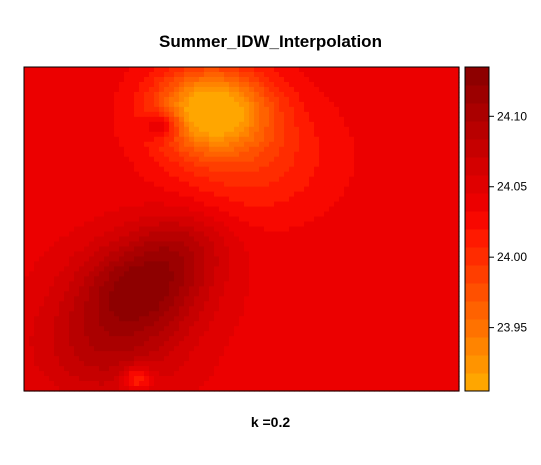 The image size is (541, 465). What do you see at coordinates (270, 41) in the screenshot?
I see `chart-title: Summer_IDW_Interpolation` at bounding box center [270, 41].